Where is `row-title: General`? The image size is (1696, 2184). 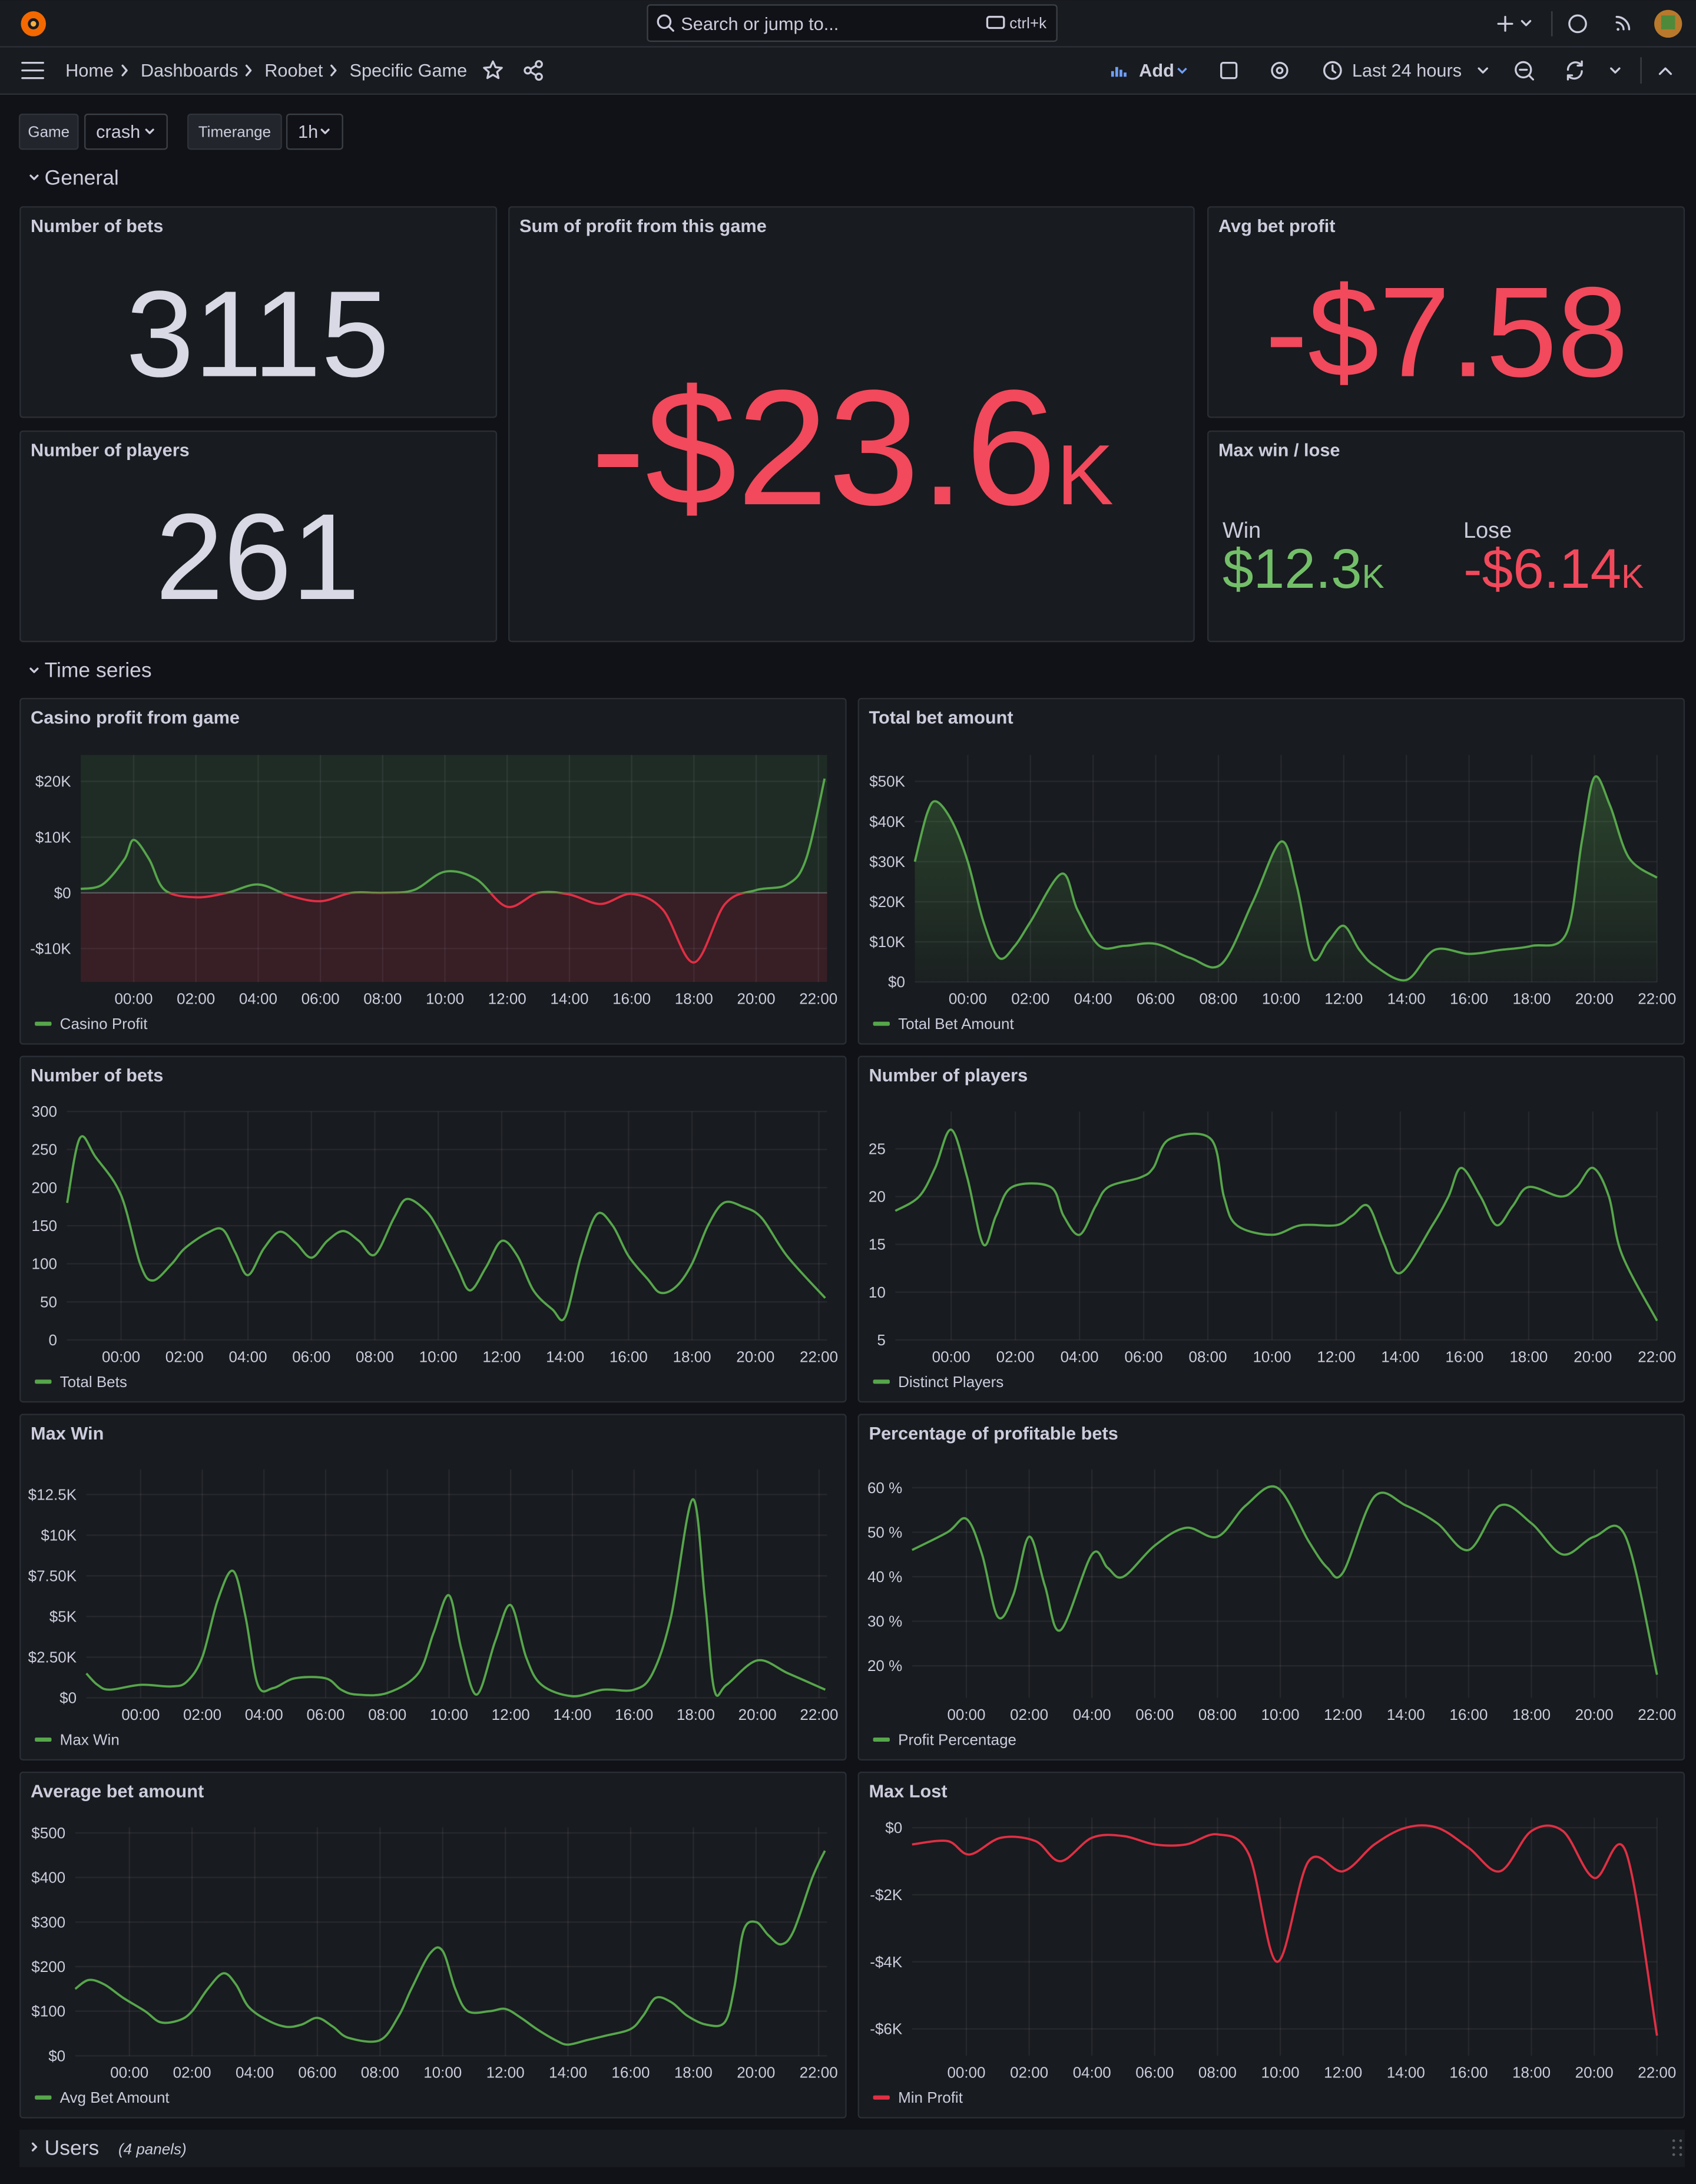
row-title: General is located at coordinates (82, 178).